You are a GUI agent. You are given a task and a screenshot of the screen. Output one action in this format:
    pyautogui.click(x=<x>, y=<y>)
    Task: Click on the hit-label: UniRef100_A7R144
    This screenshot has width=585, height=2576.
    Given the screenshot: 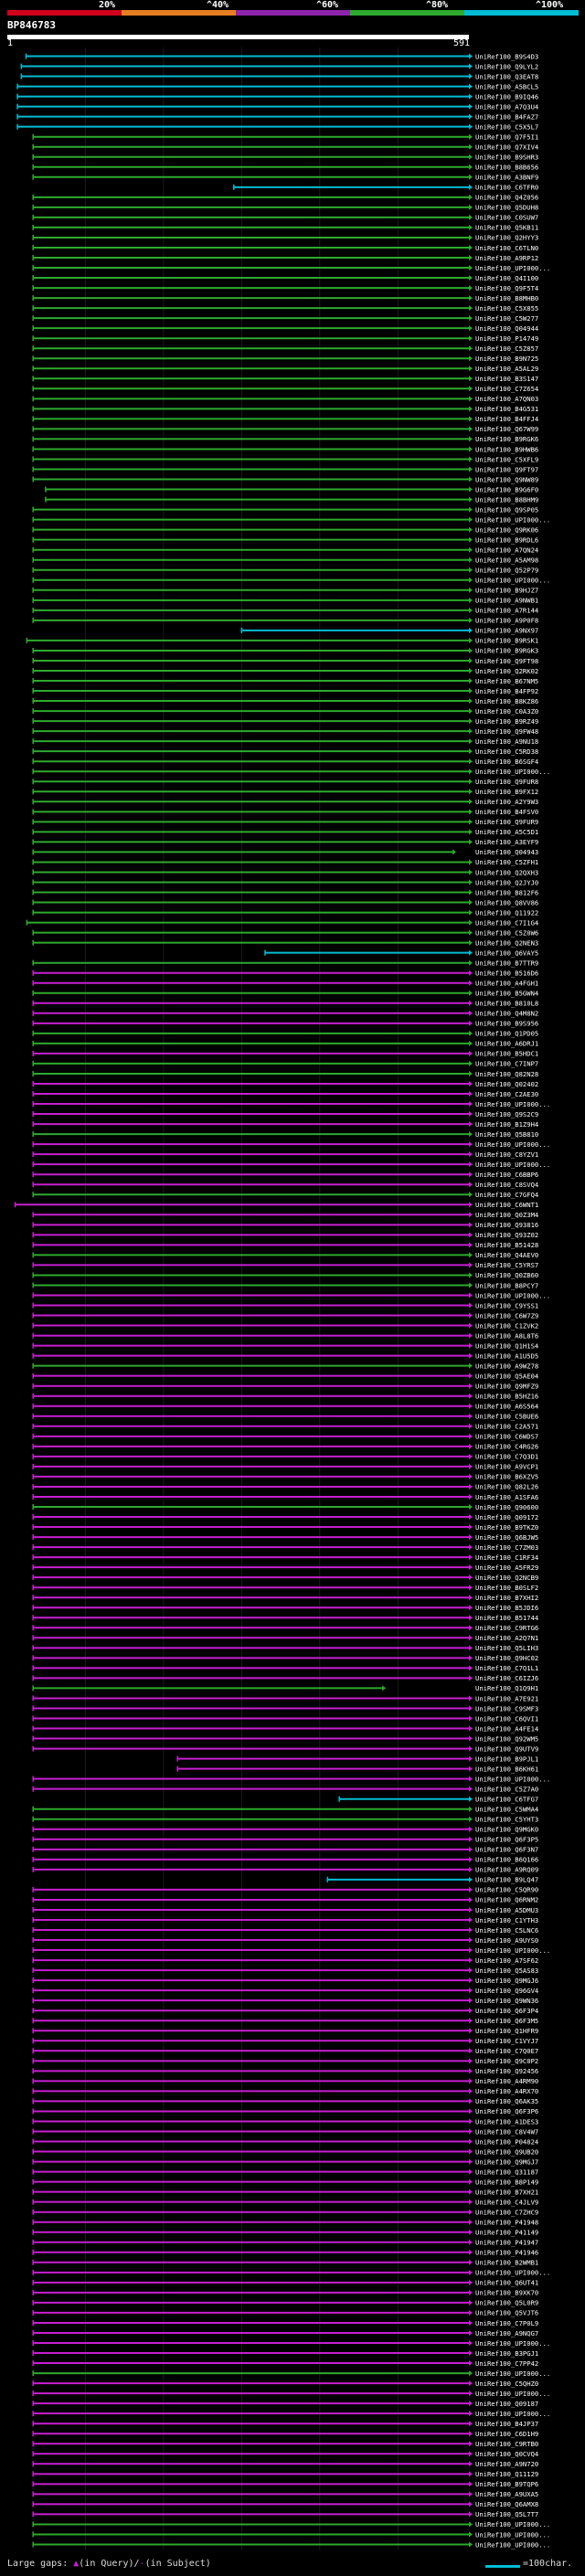 What is the action you would take?
    pyautogui.click(x=507, y=611)
    